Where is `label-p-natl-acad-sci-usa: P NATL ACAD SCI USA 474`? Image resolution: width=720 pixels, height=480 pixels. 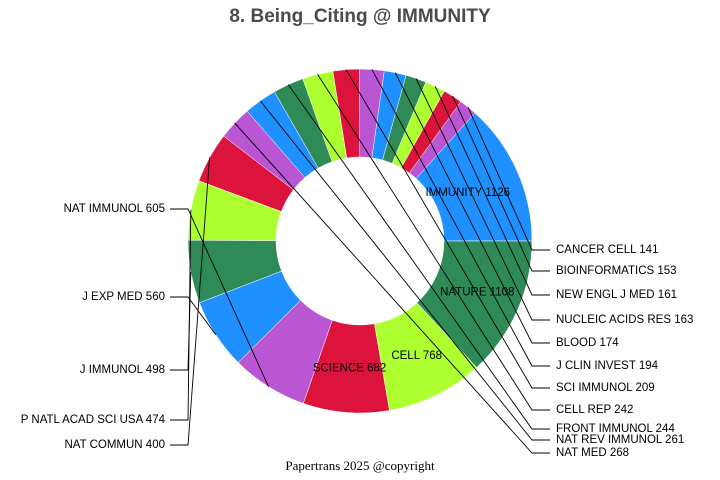 label-p-natl-acad-sci-usa: P NATL ACAD SCI USA 474 is located at coordinates (93, 420).